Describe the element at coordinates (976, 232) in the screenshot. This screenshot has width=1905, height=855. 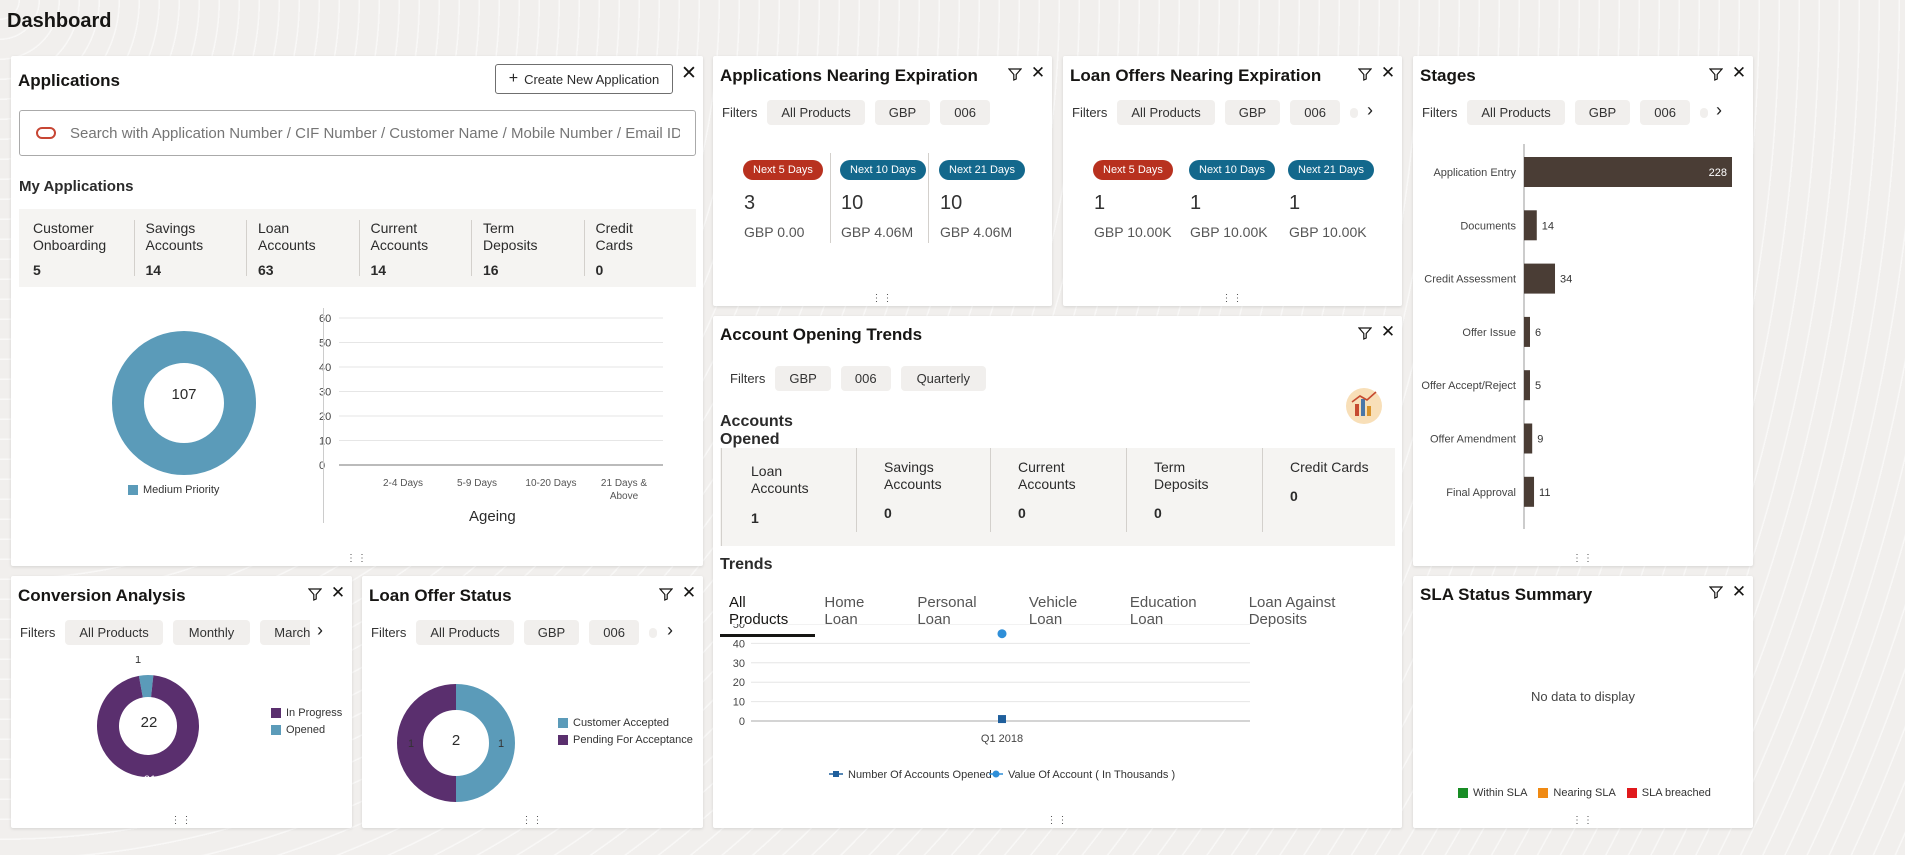
I see `expiry-amount: GBP 4.06M` at that location.